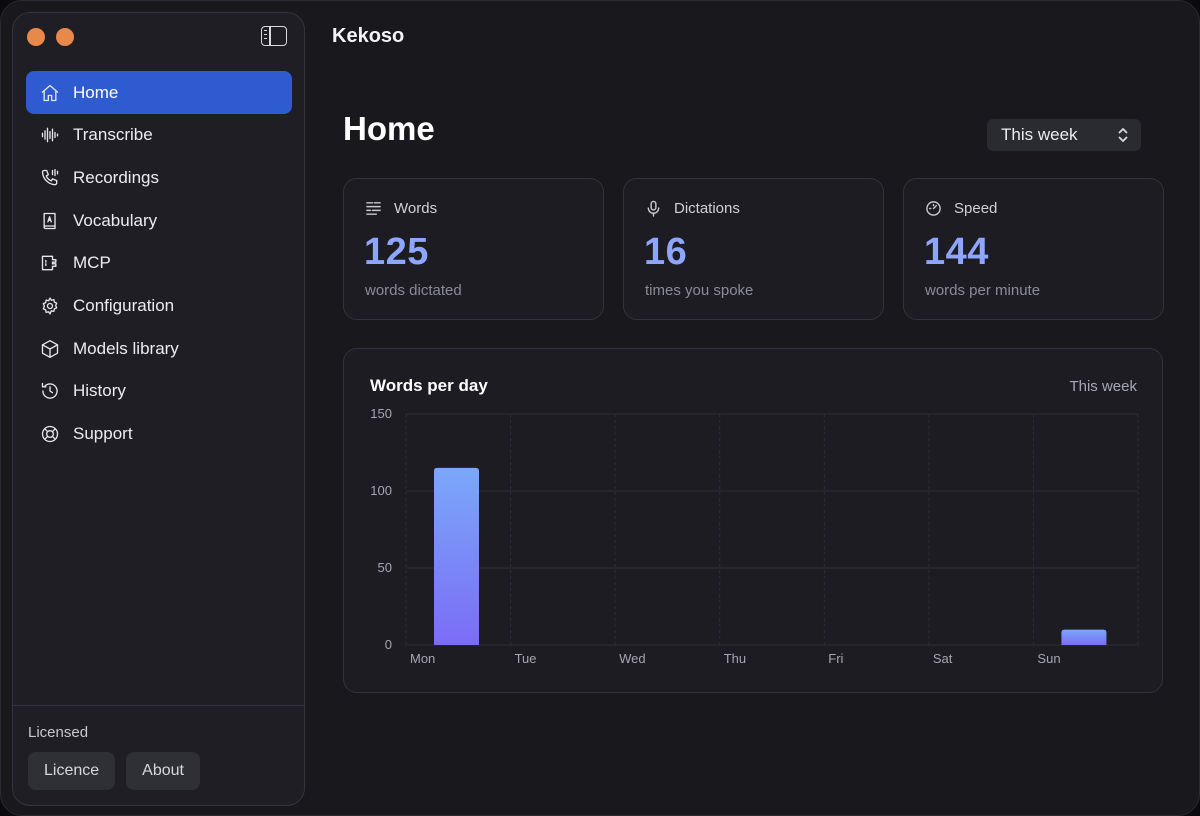 This screenshot has width=1200, height=816. Describe the element at coordinates (373, 208) in the screenshot. I see `text-lines-icon` at that location.